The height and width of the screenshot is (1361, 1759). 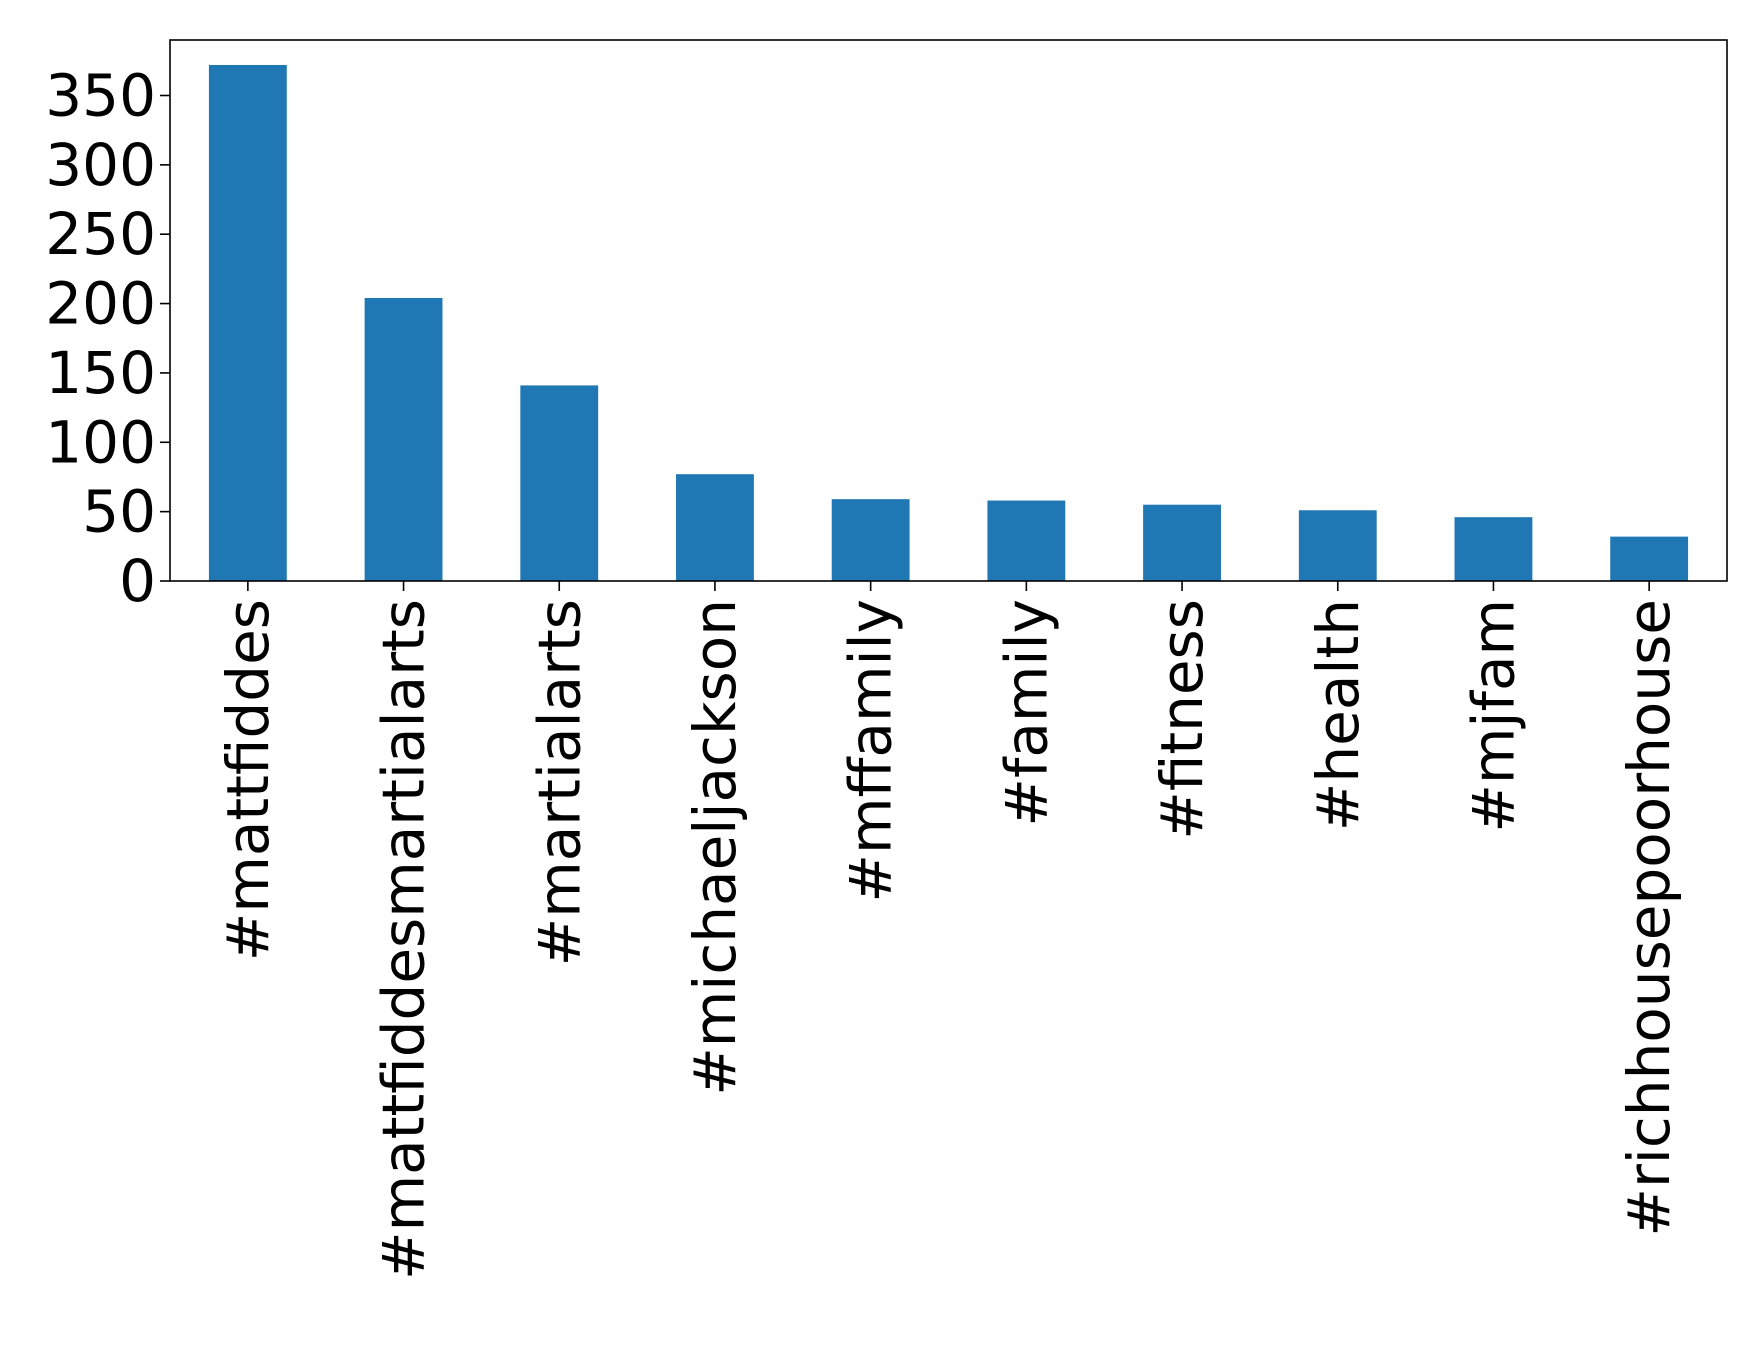 What do you see at coordinates (137, 581) in the screenshot?
I see `y-tick-label: 0` at bounding box center [137, 581].